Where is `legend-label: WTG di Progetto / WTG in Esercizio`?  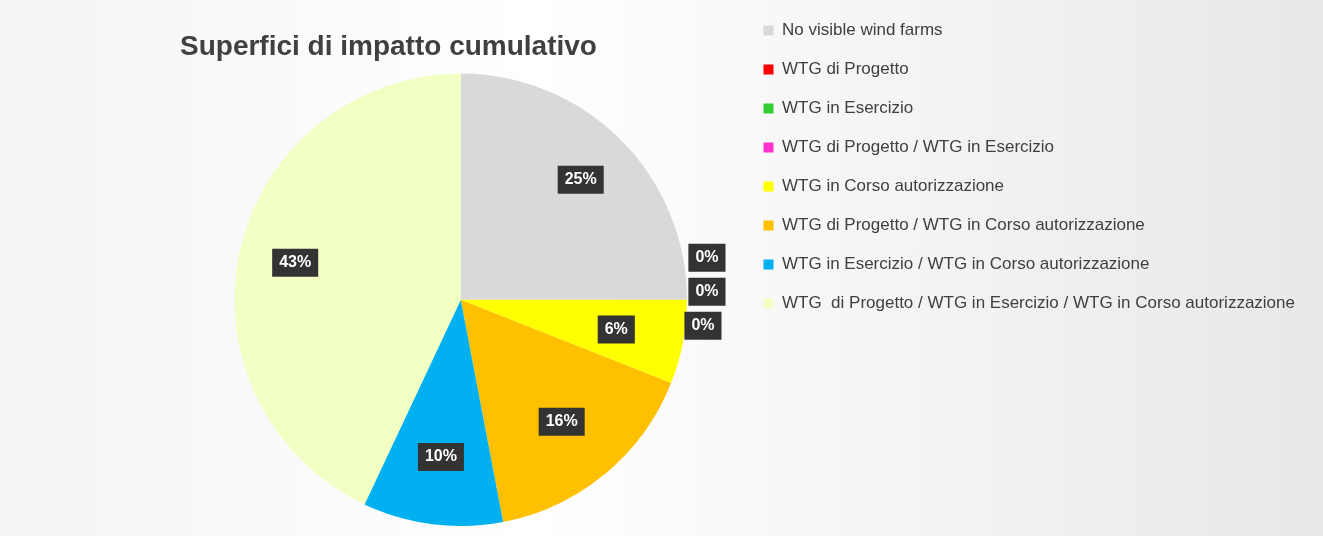 legend-label: WTG di Progetto / WTG in Esercizio is located at coordinates (918, 147).